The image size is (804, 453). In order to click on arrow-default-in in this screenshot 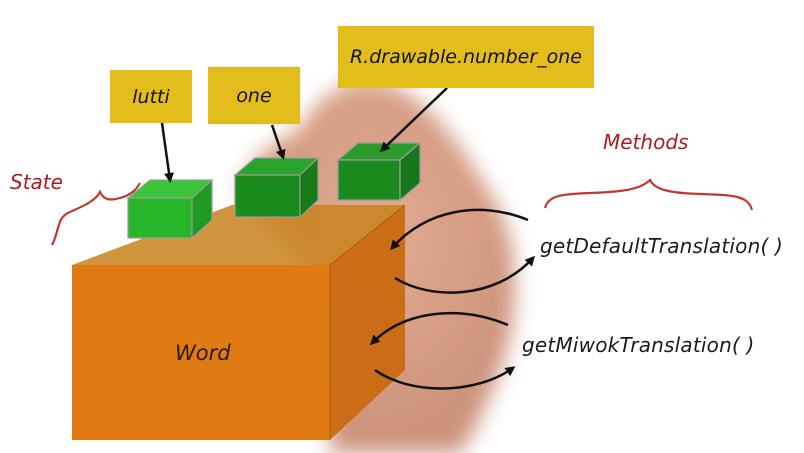, I will do `click(459, 229)`.